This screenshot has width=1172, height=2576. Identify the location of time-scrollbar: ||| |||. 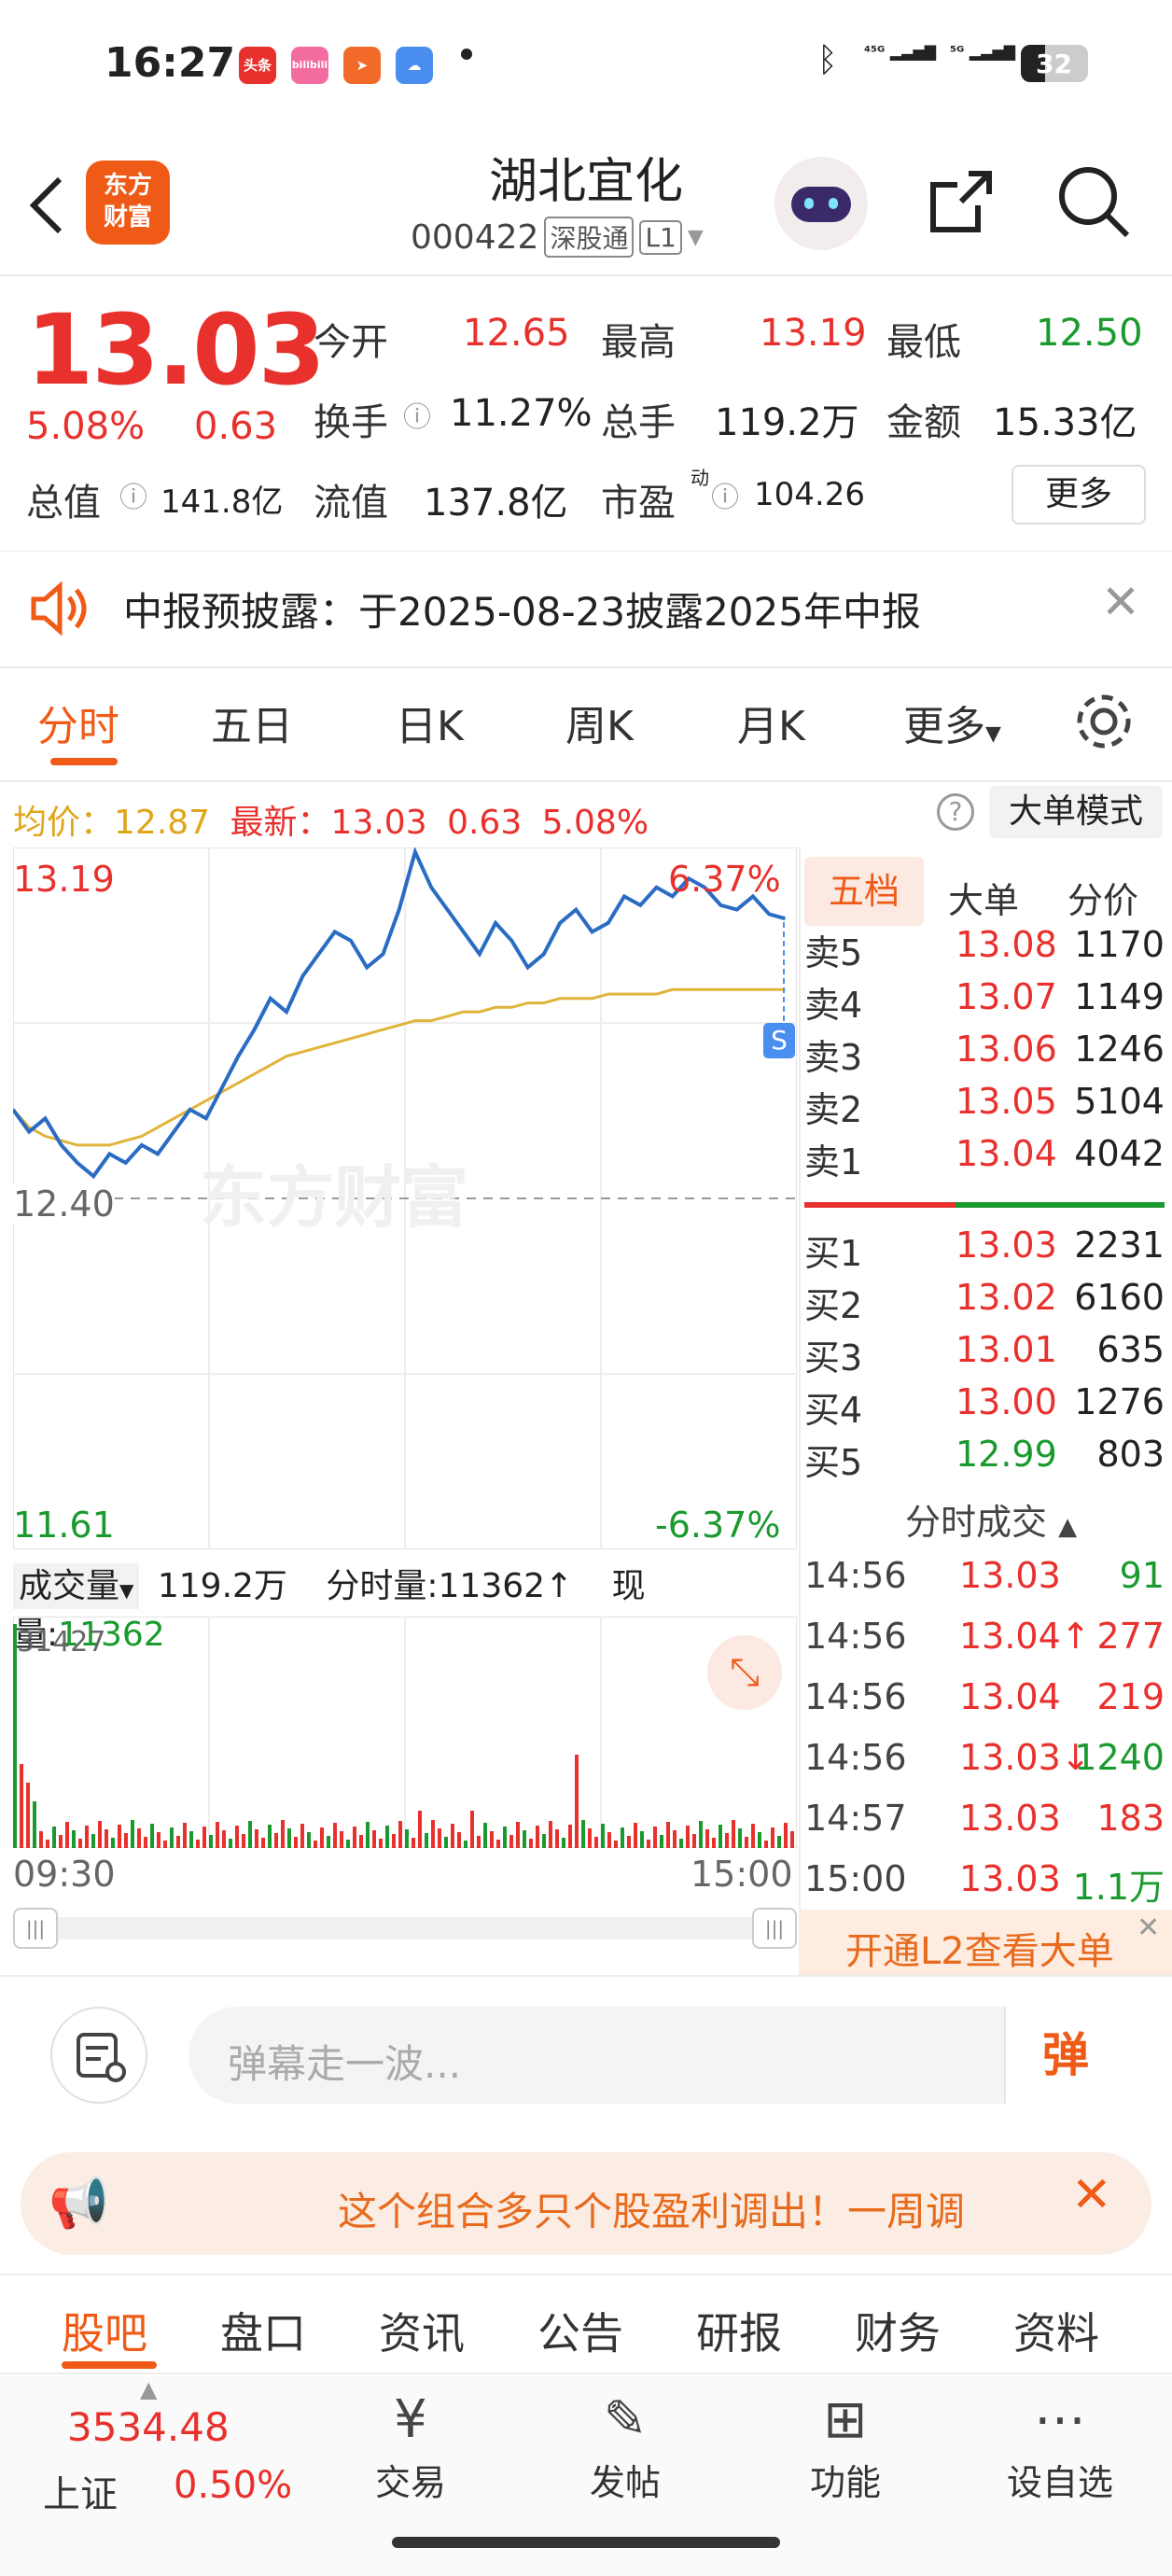
(405, 1928).